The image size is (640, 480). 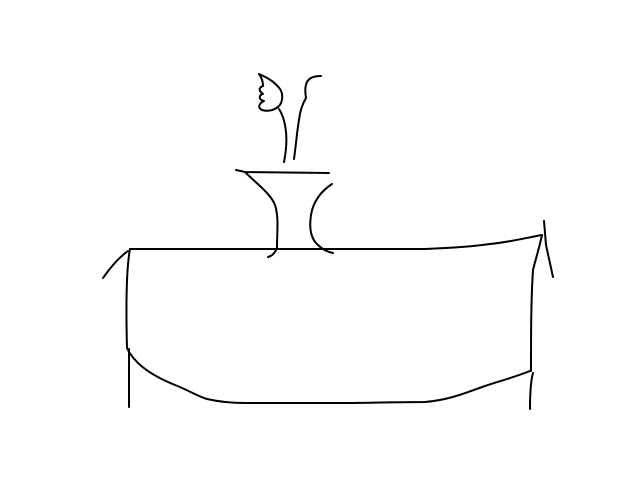 I want to click on vase-right-side, so click(x=321, y=218).